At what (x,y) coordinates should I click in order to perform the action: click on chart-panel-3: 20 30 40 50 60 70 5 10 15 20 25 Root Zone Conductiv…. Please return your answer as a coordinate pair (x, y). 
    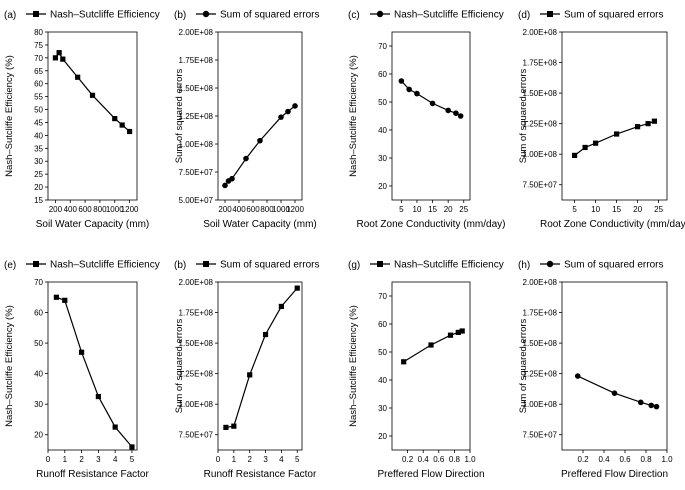
    Looking at the image, I should click on (426, 120).